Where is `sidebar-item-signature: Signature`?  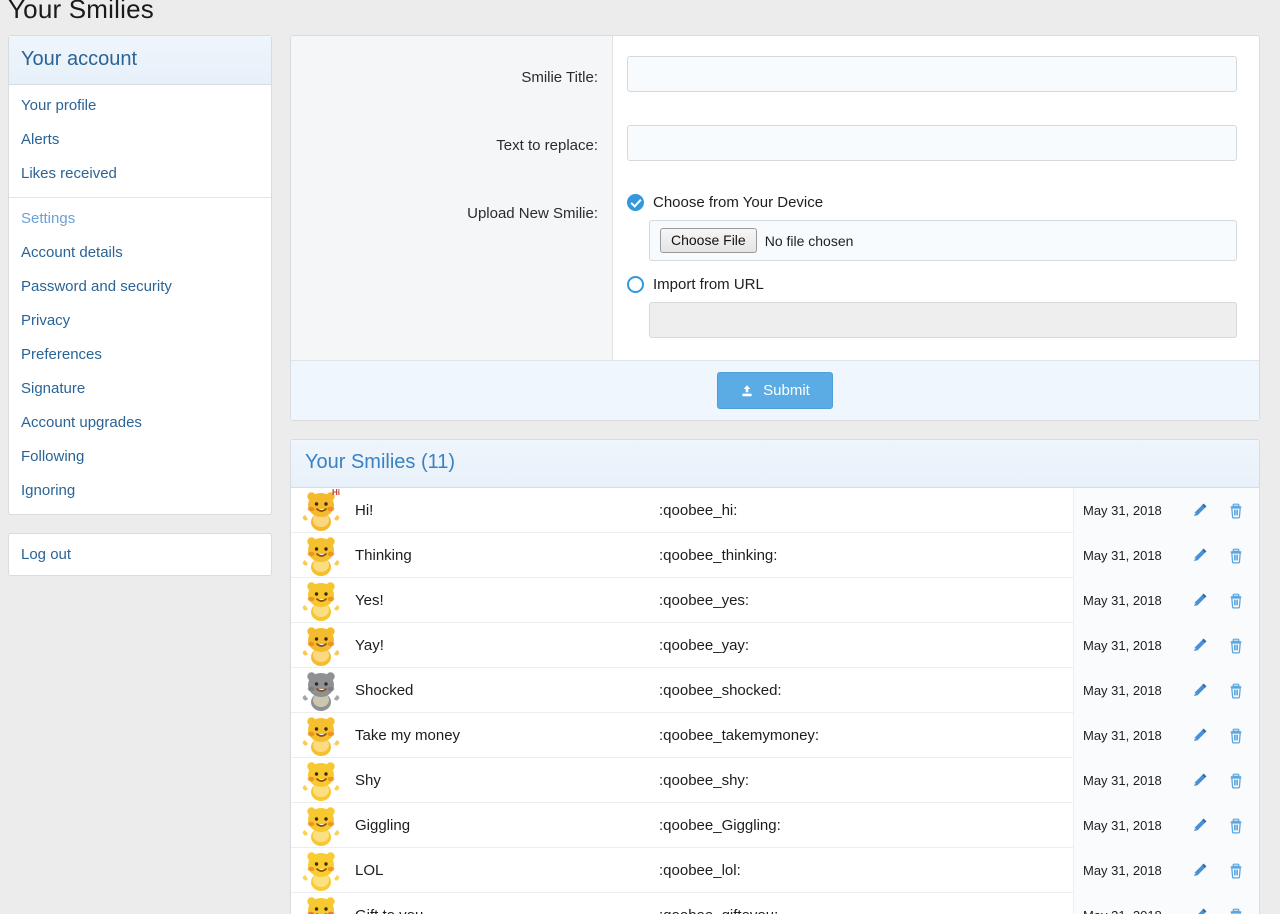 sidebar-item-signature: Signature is located at coordinates (53, 388).